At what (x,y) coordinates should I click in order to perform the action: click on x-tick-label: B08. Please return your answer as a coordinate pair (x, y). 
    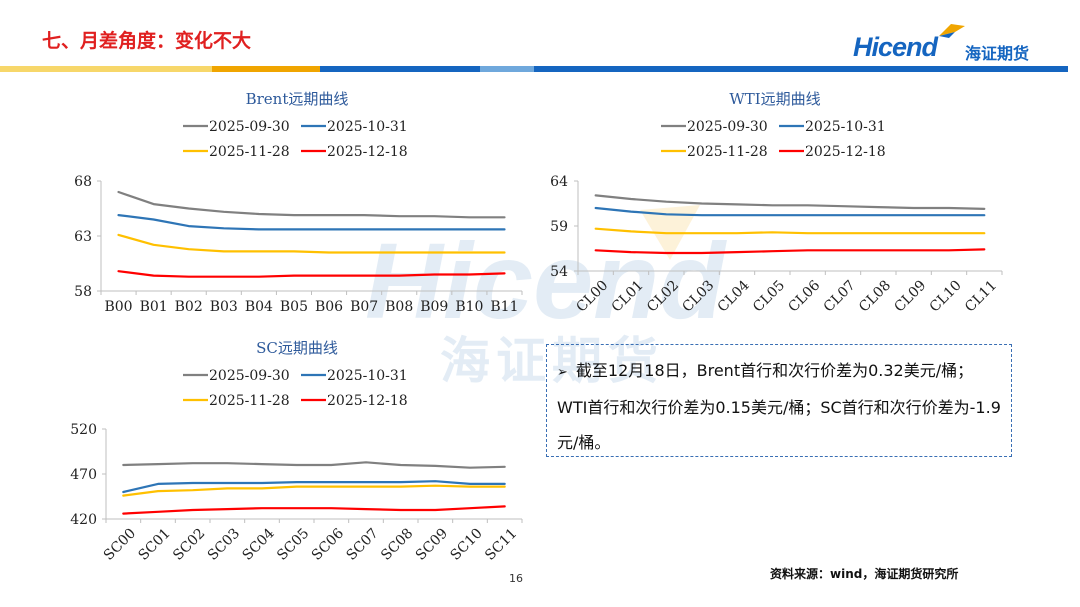
    Looking at the image, I should click on (399, 307).